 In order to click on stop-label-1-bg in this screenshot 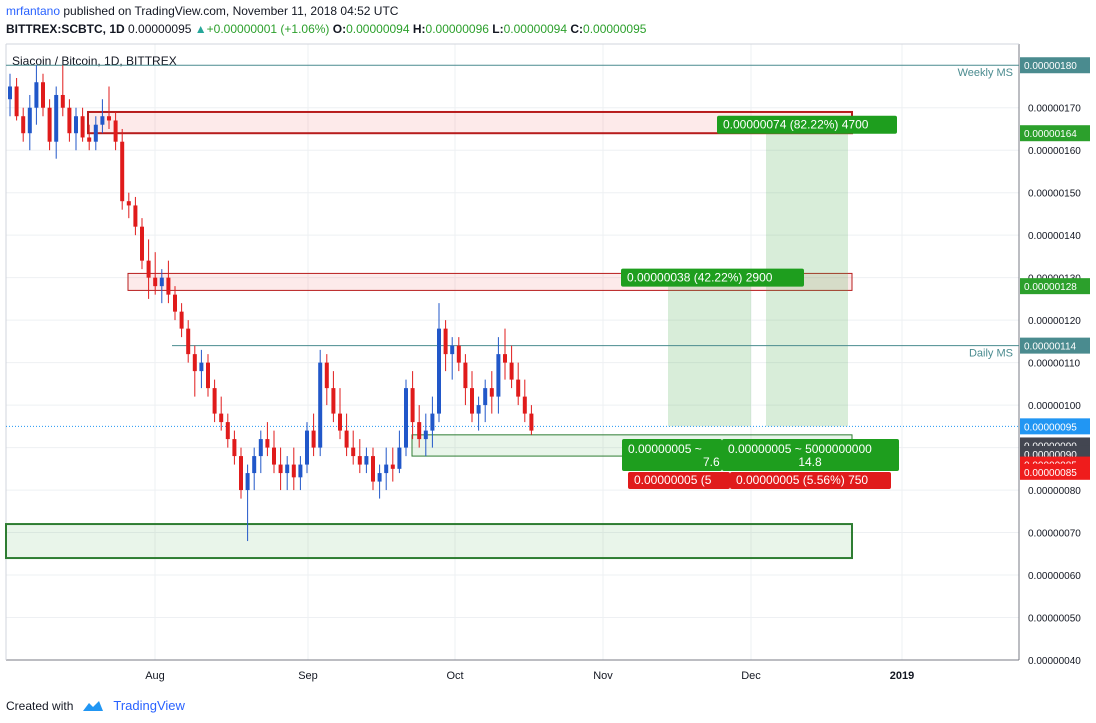, I will do `click(679, 480)`.